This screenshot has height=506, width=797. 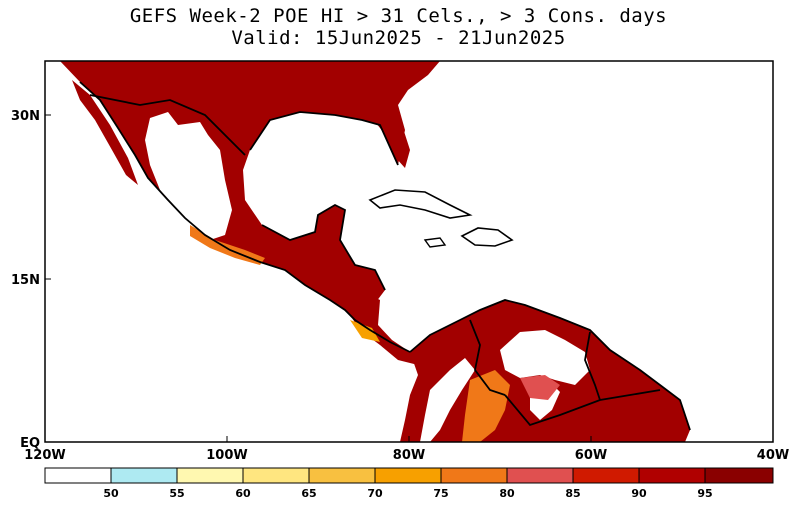 What do you see at coordinates (639, 493) in the screenshot?
I see `colorbar-label-90: 90` at bounding box center [639, 493].